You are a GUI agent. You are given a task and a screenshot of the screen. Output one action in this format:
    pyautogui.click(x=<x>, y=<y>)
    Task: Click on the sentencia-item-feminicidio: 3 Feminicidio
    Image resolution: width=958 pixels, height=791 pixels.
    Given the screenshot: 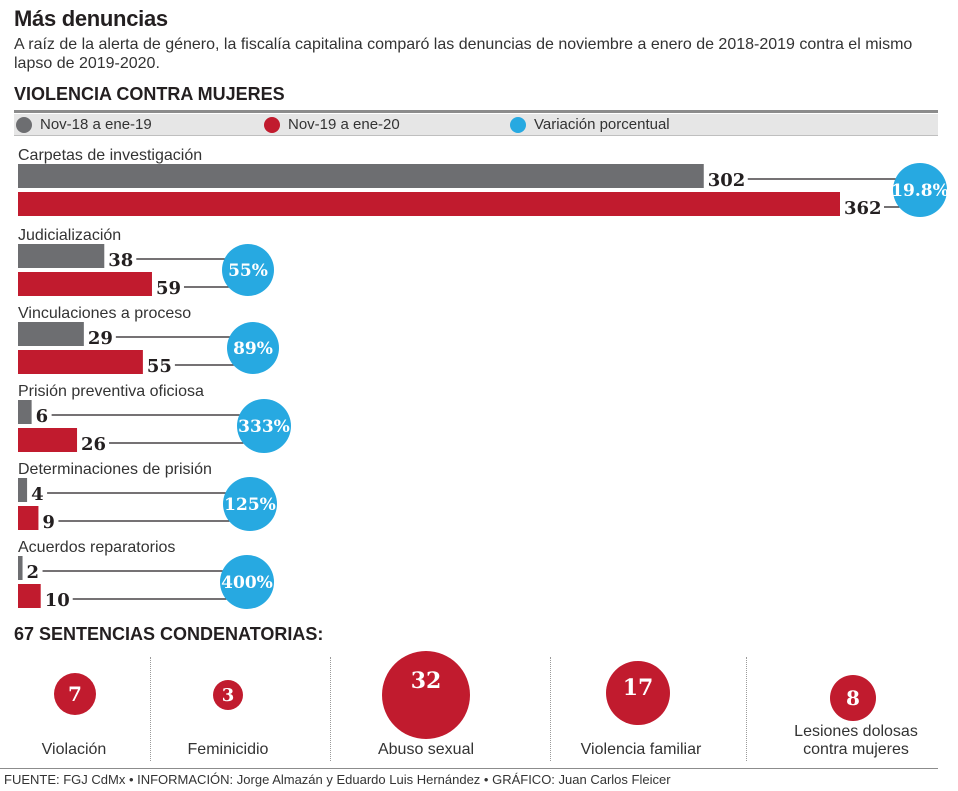 What is the action you would take?
    pyautogui.click(x=240, y=710)
    